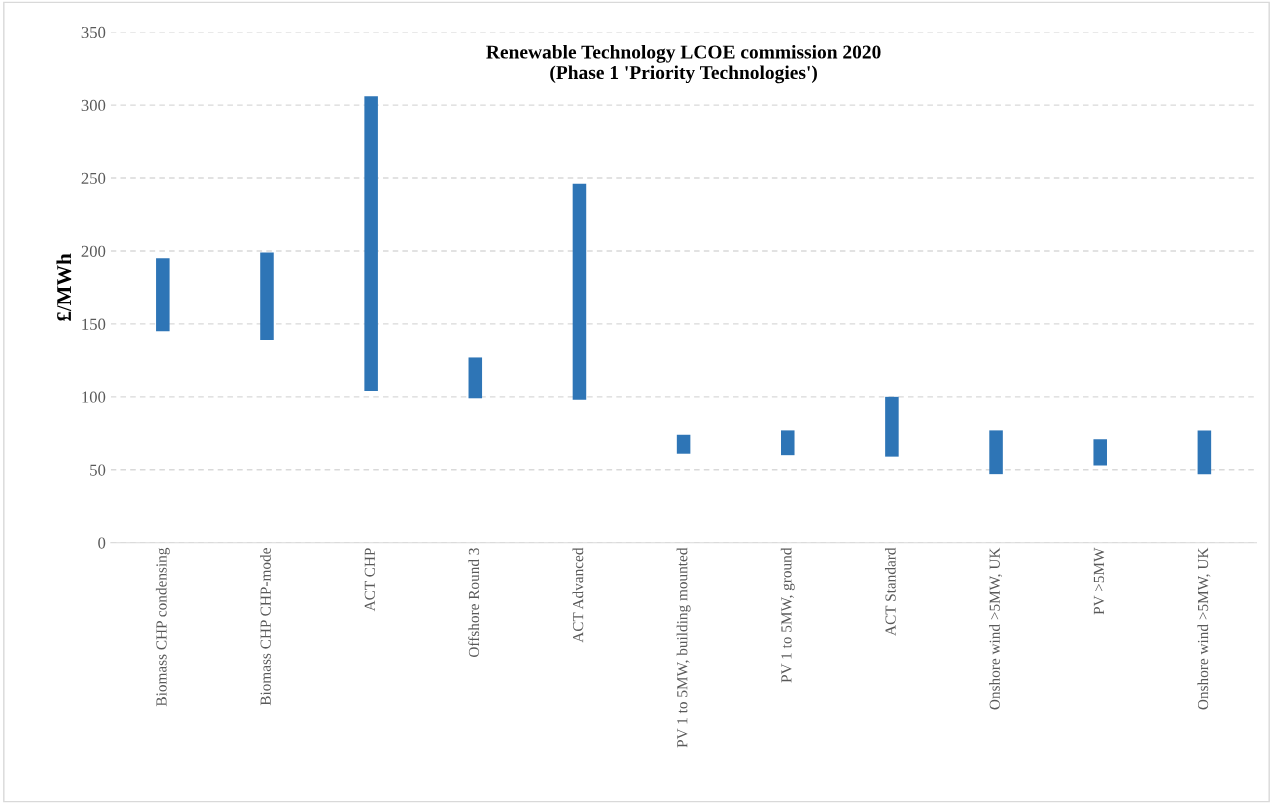 The width and height of the screenshot is (1273, 804). I want to click on y-tick-label: 0, so click(102, 543).